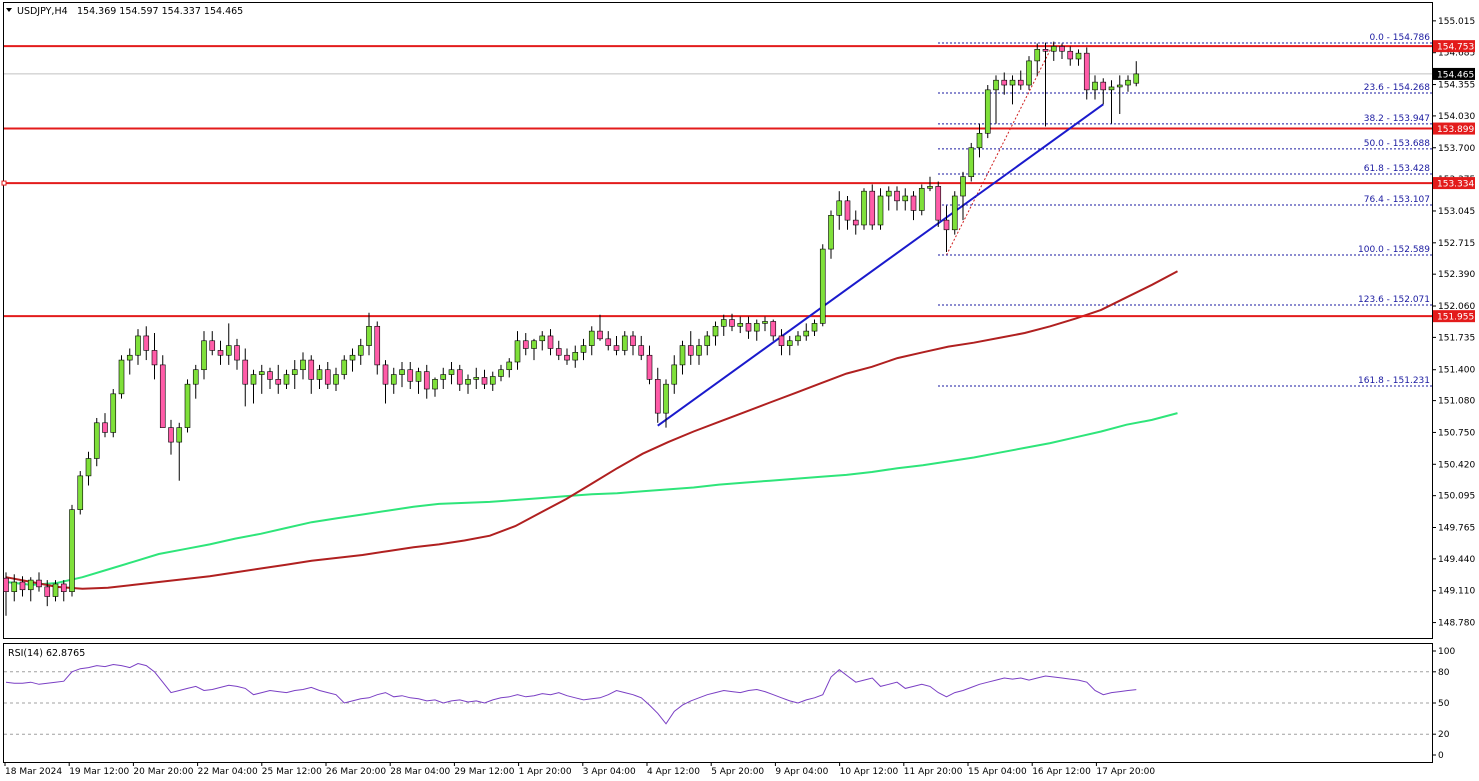 The height and width of the screenshot is (781, 1479). I want to click on y-tick-label: 149.765, so click(1456, 529).